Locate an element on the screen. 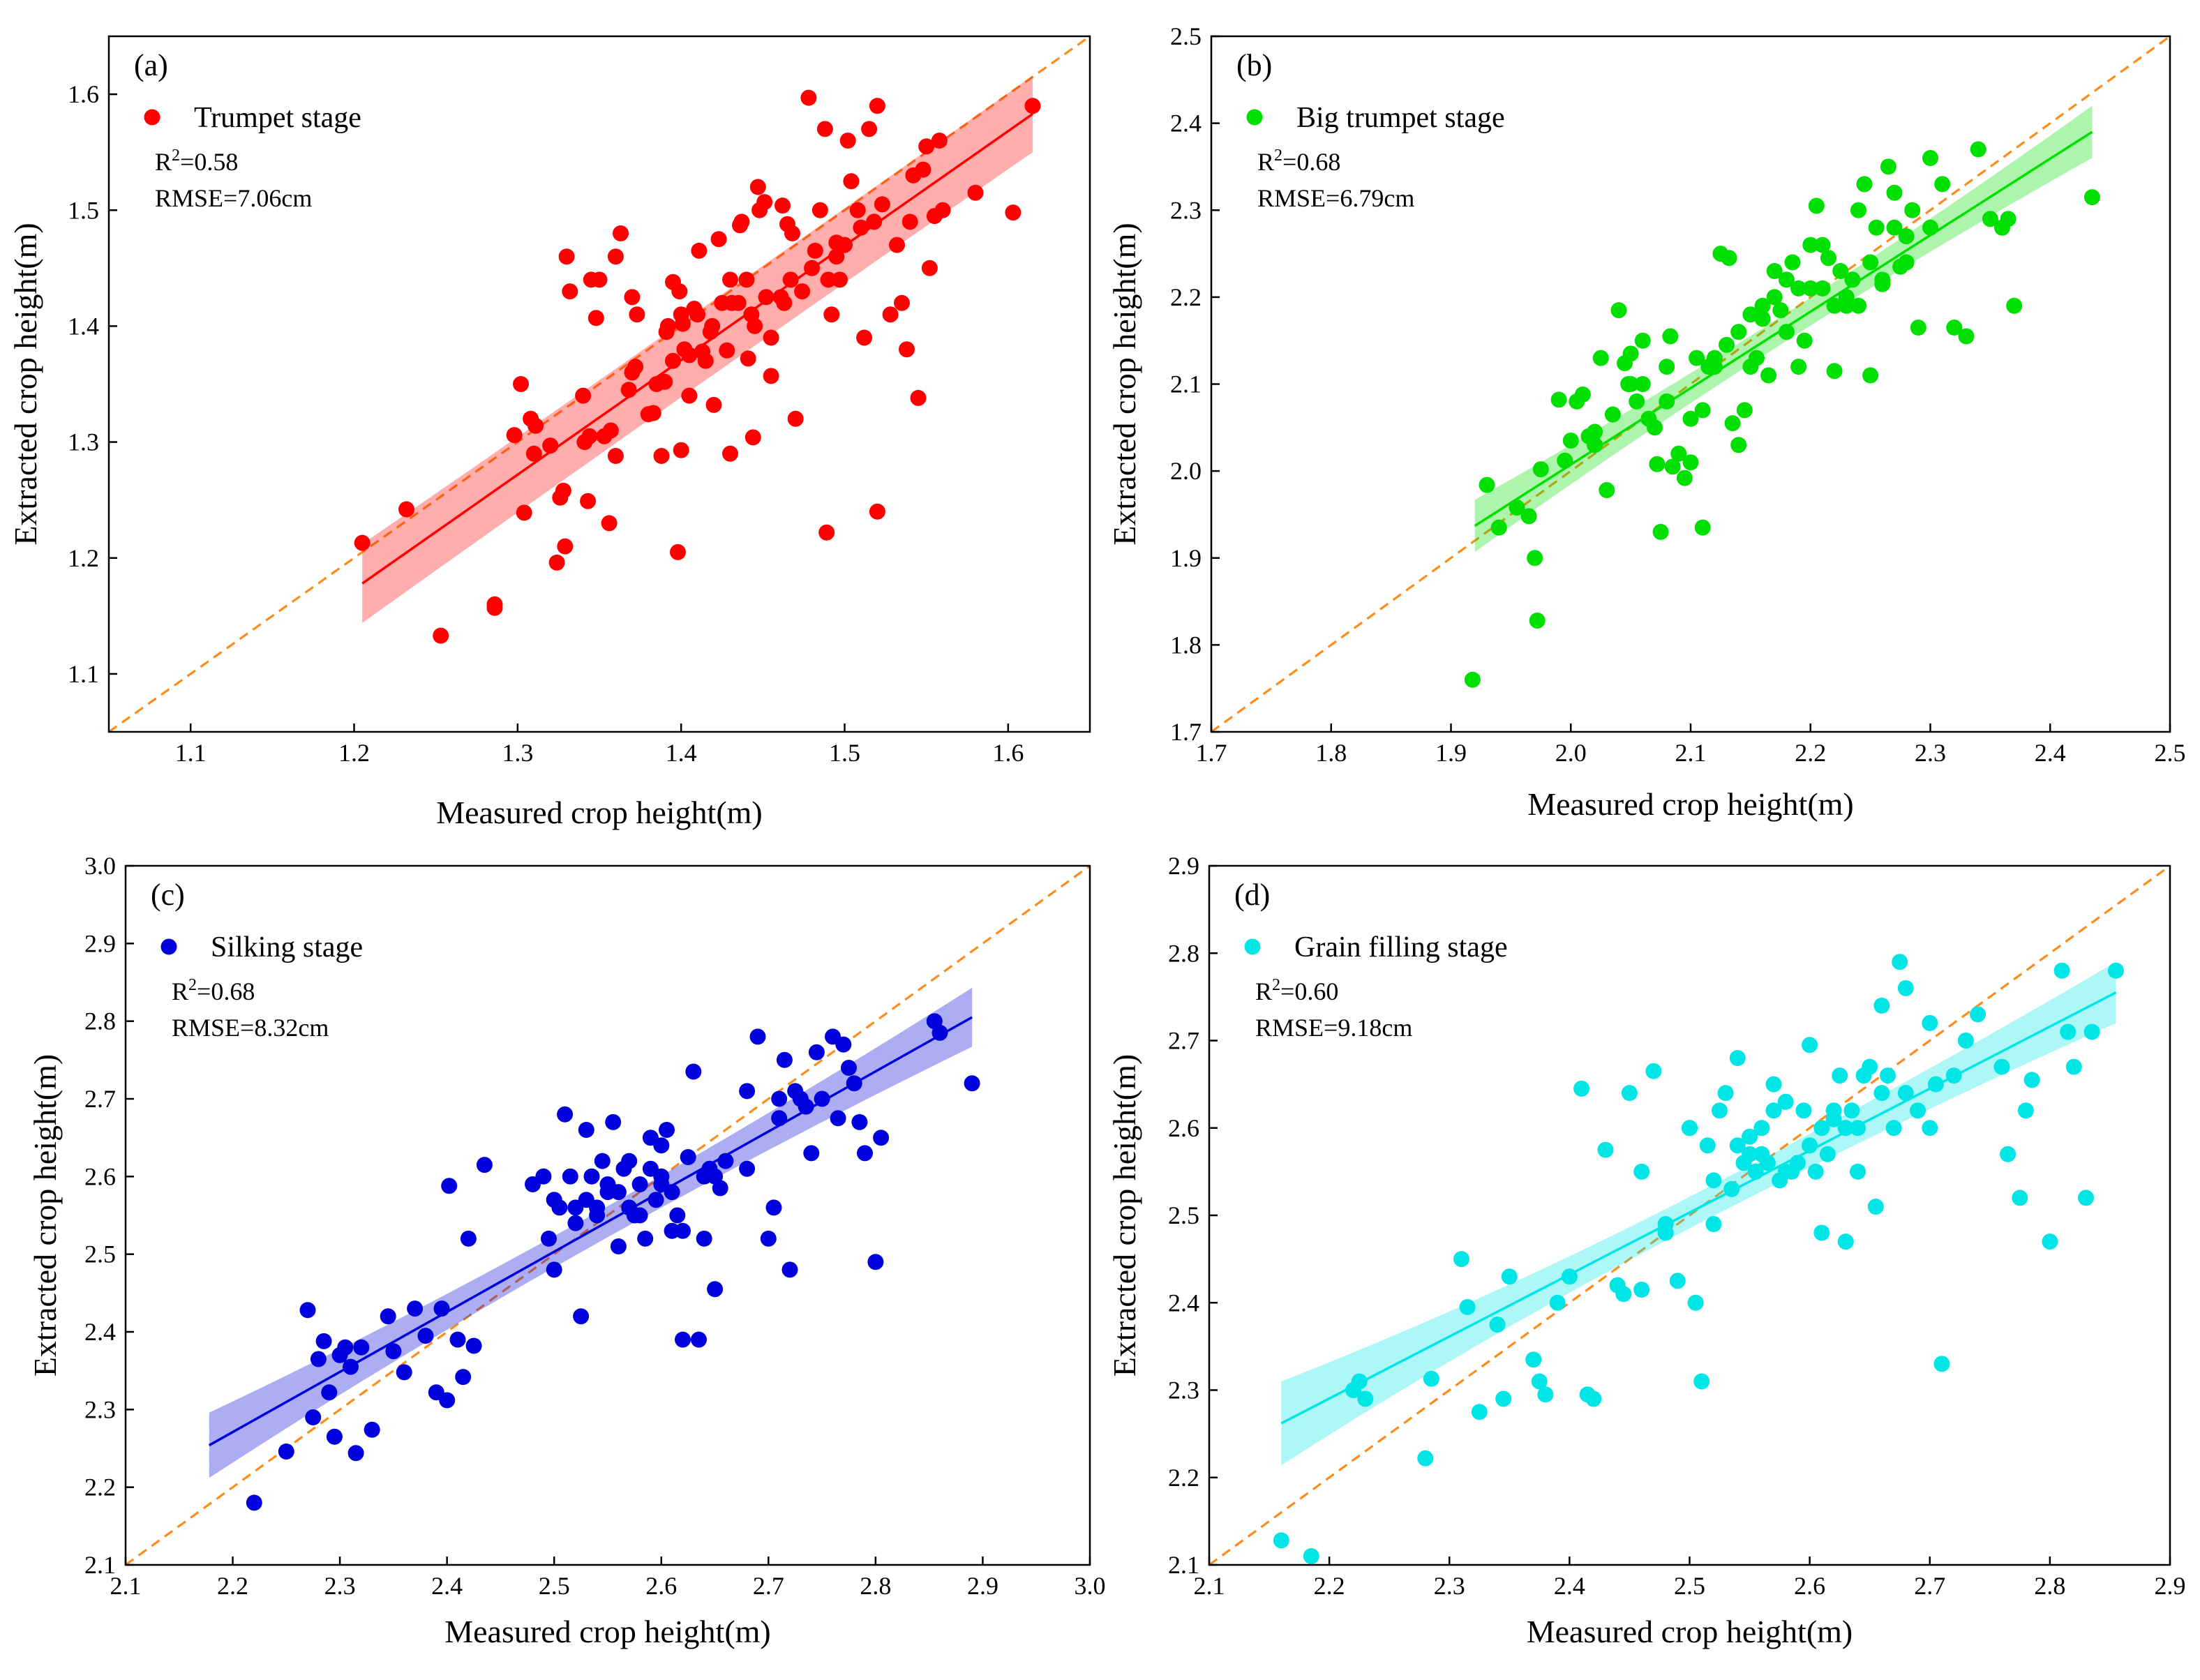  x-tick-label: 2.4 is located at coordinates (447, 1586).